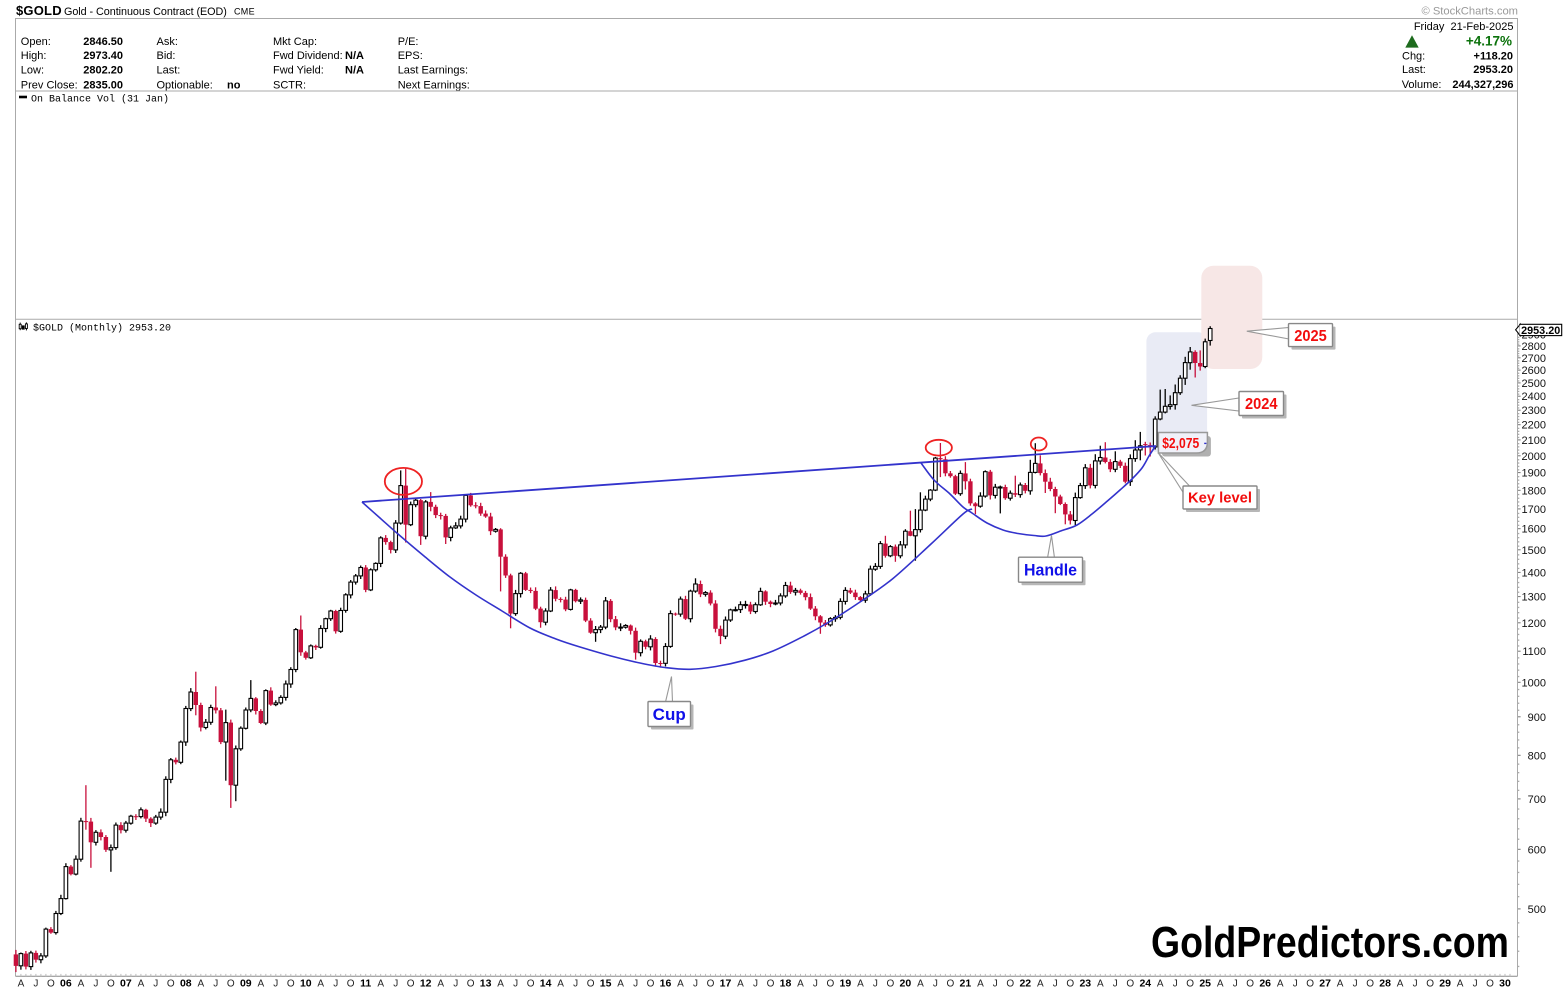 The height and width of the screenshot is (992, 1565). What do you see at coordinates (1537, 800) in the screenshot?
I see `svg-text: 700` at bounding box center [1537, 800].